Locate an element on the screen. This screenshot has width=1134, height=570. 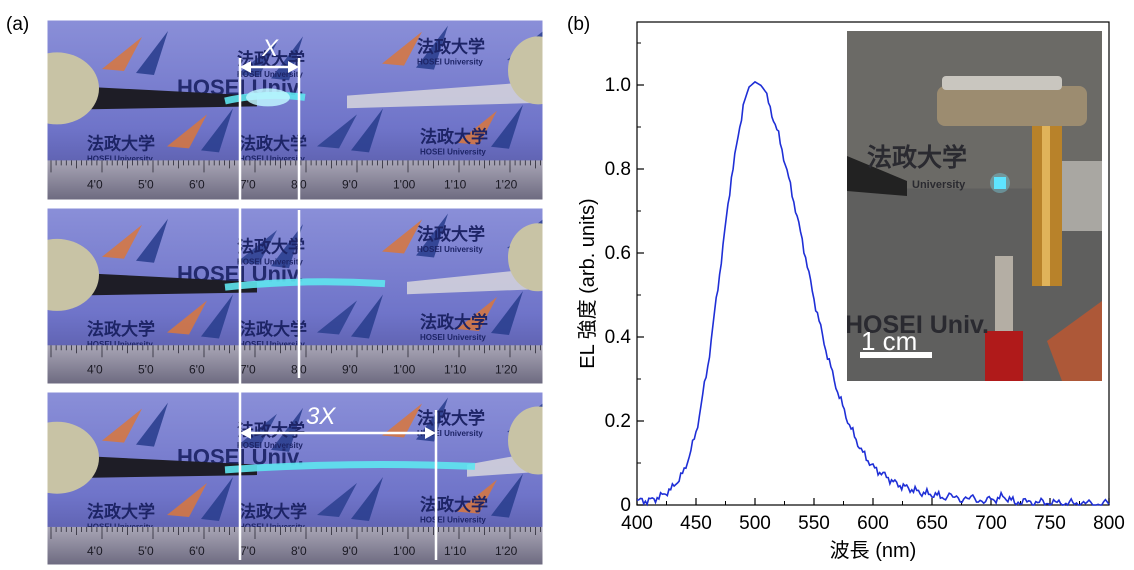
x-tick-label: 700 is located at coordinates (991, 523).